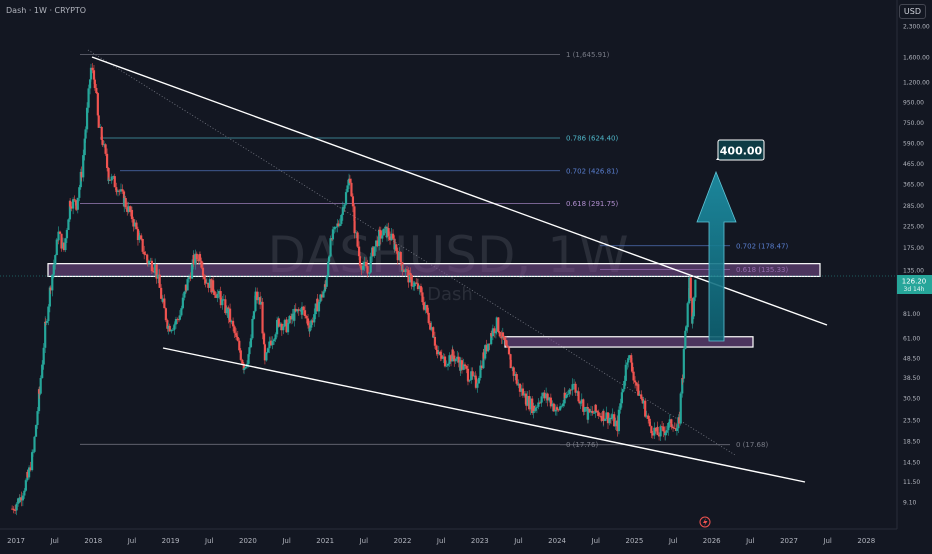 The width and height of the screenshot is (932, 554). I want to click on candle-countdown: 3d 14h, so click(914, 289).